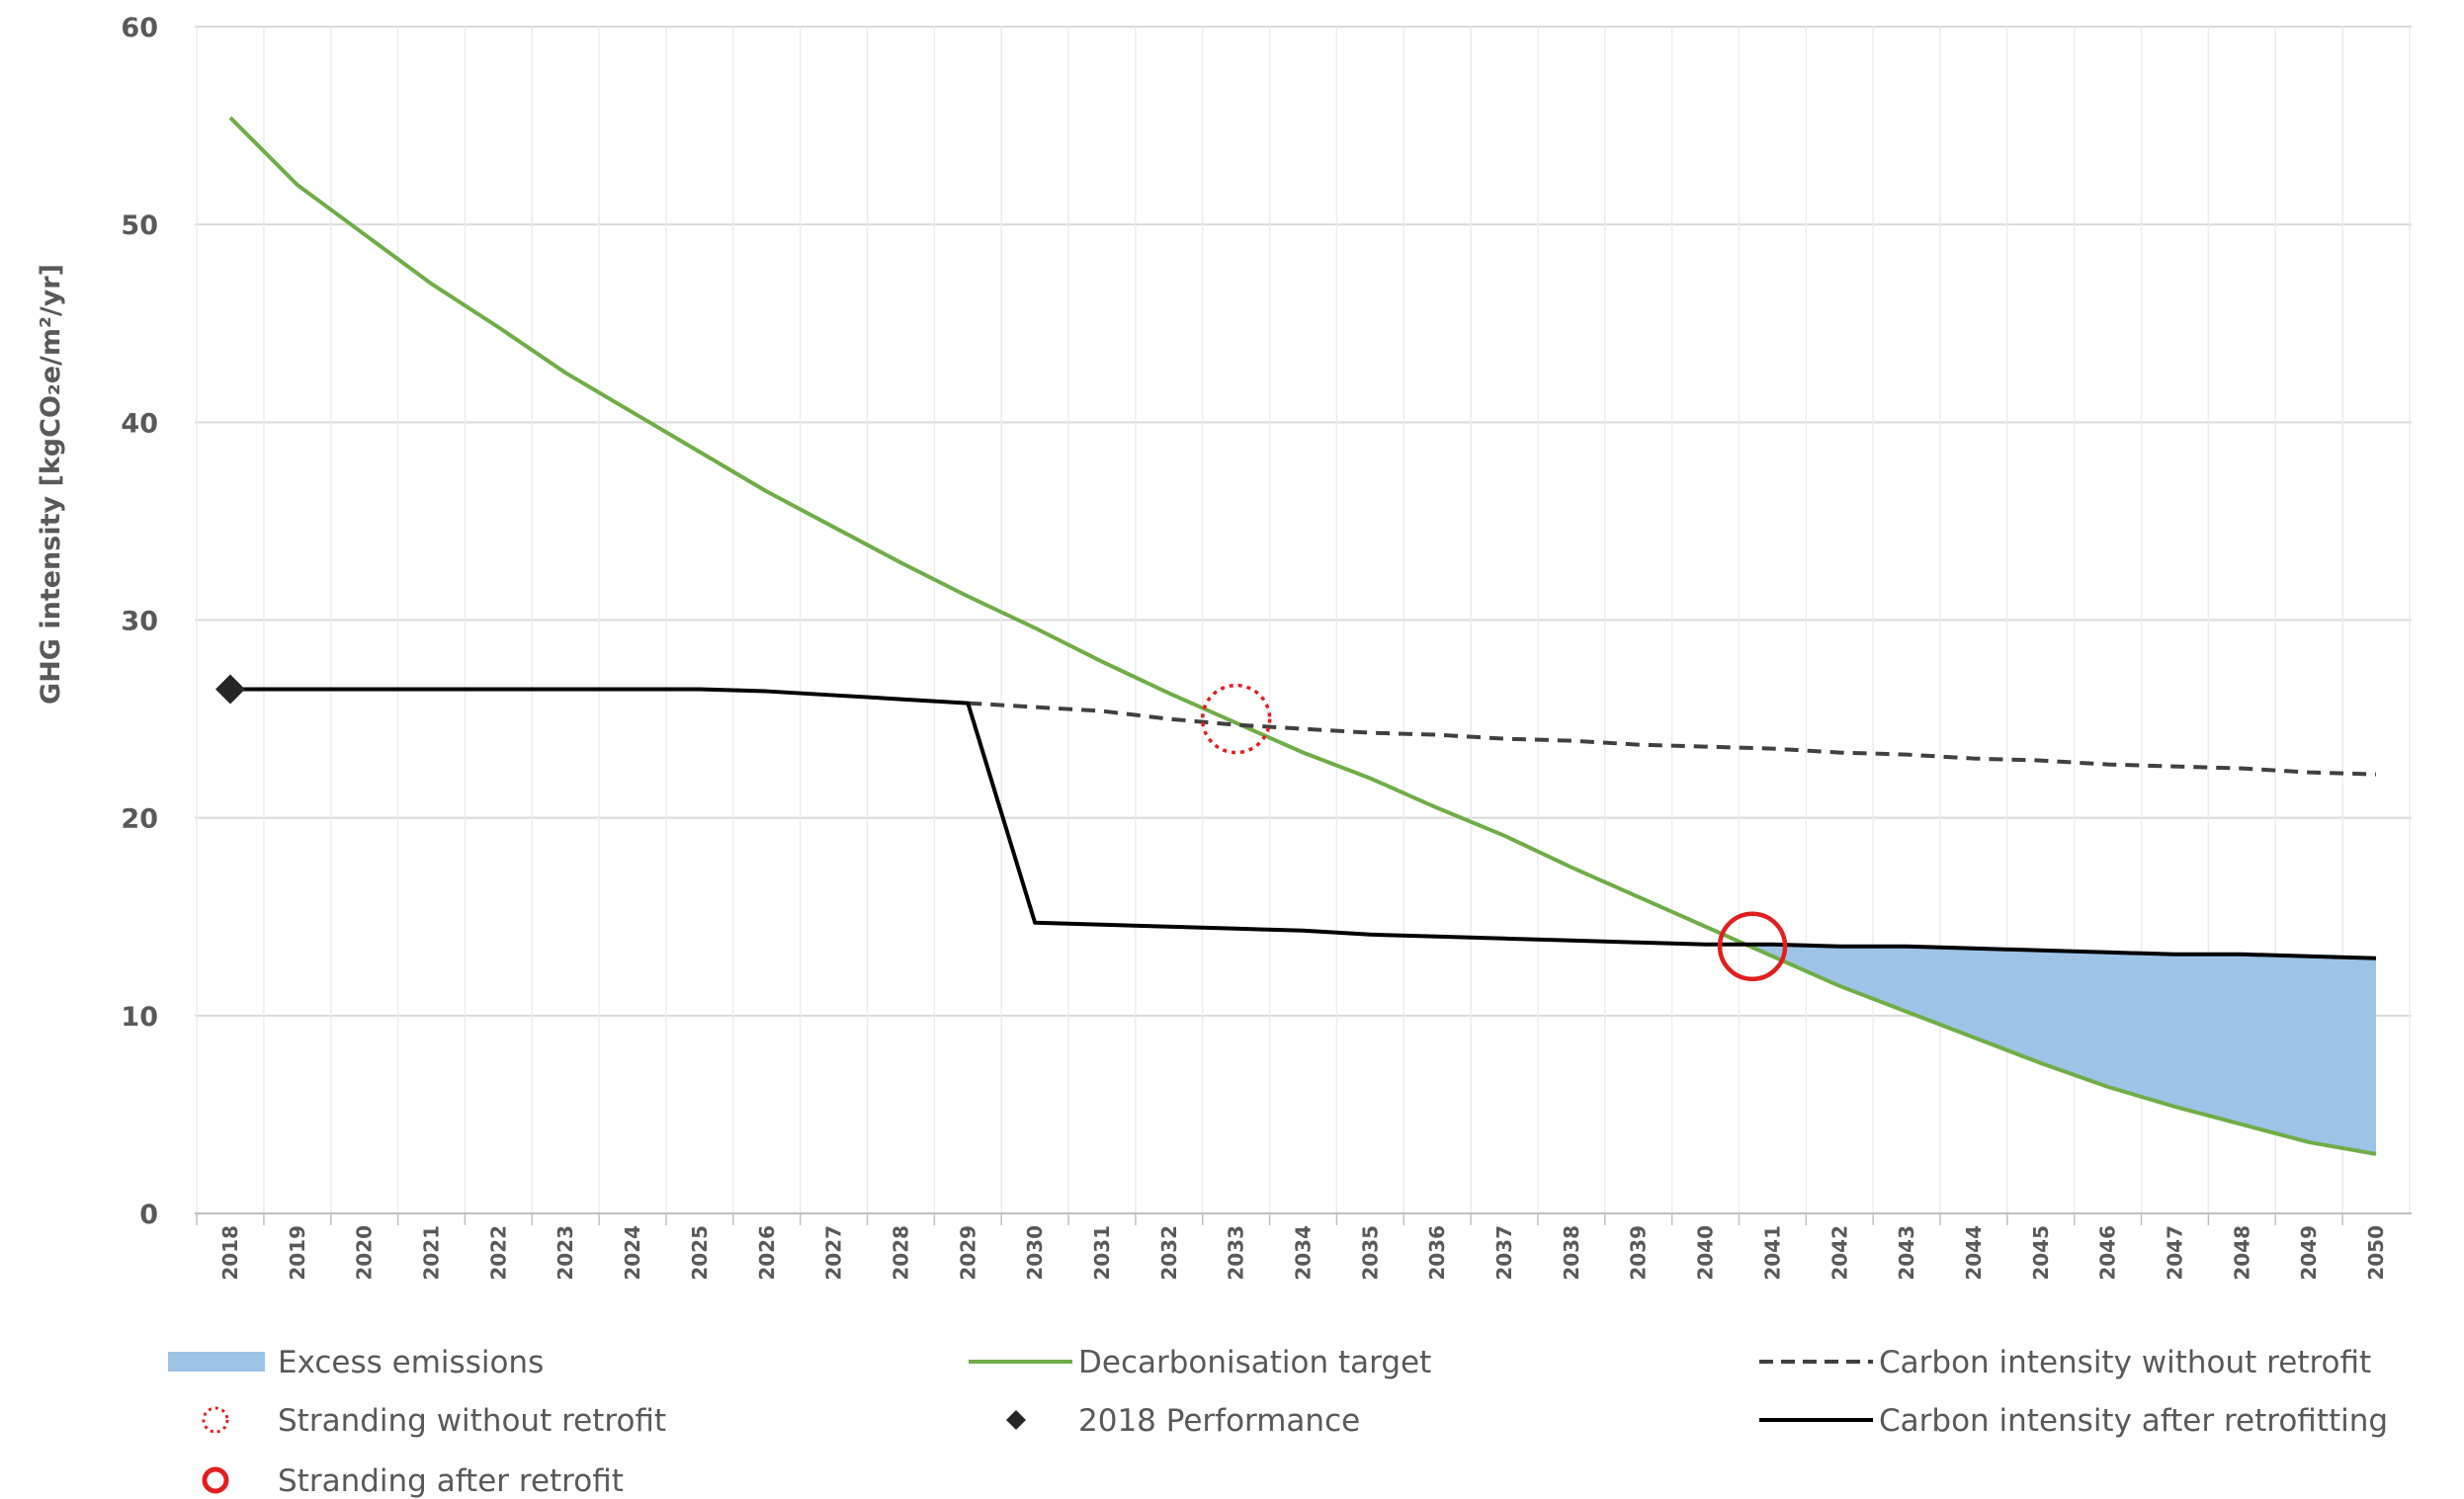  What do you see at coordinates (1236, 719) in the screenshot?
I see `stranding-without-retrofit-marker` at bounding box center [1236, 719].